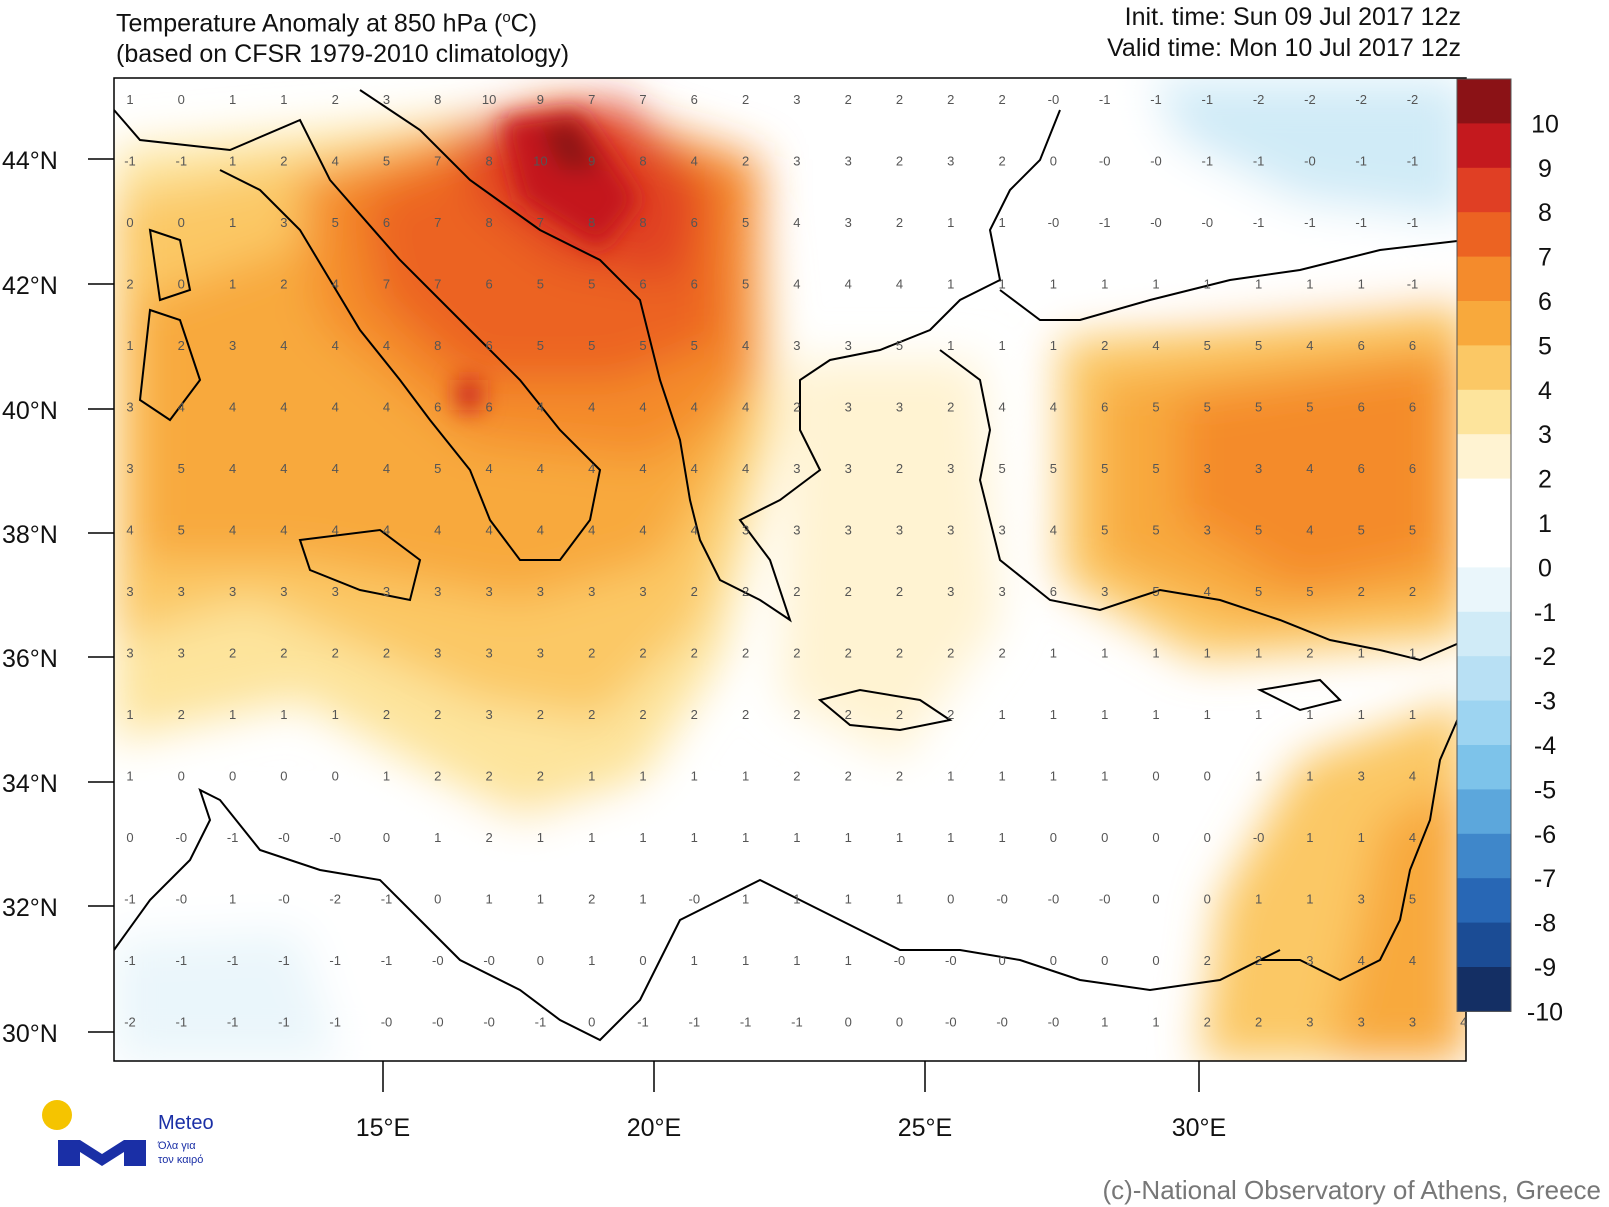 The width and height of the screenshot is (1609, 1207). I want to click on grid-value: 10, so click(489, 99).